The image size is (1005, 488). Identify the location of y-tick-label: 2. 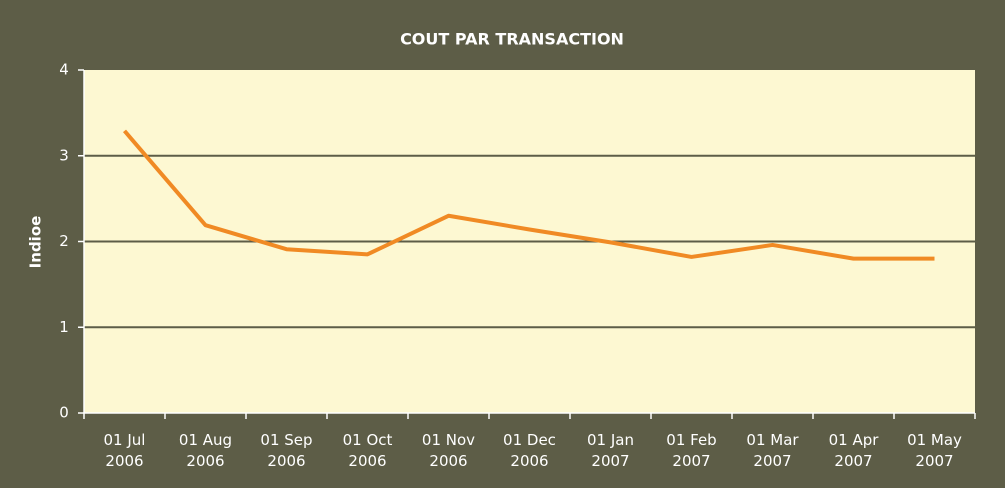
(64, 241).